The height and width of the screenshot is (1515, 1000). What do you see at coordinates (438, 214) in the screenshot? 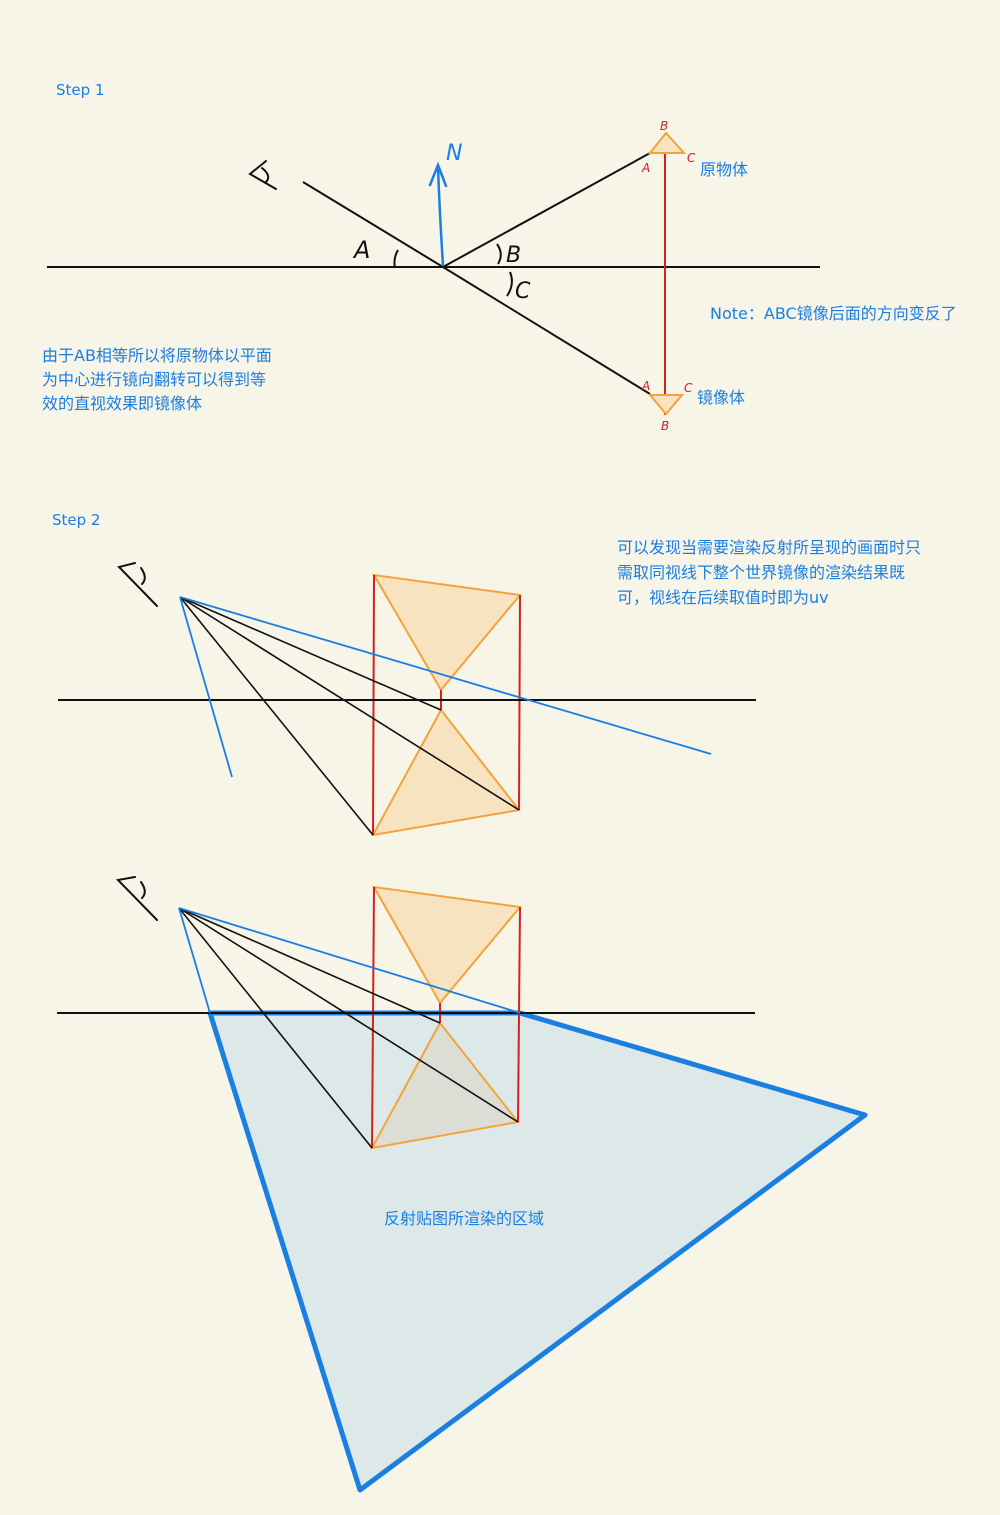
I see `normal-arrow` at bounding box center [438, 214].